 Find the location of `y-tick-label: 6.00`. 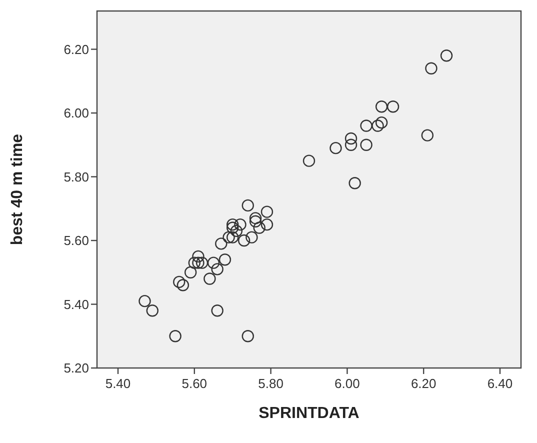

y-tick-label: 6.00 is located at coordinates (76, 113).